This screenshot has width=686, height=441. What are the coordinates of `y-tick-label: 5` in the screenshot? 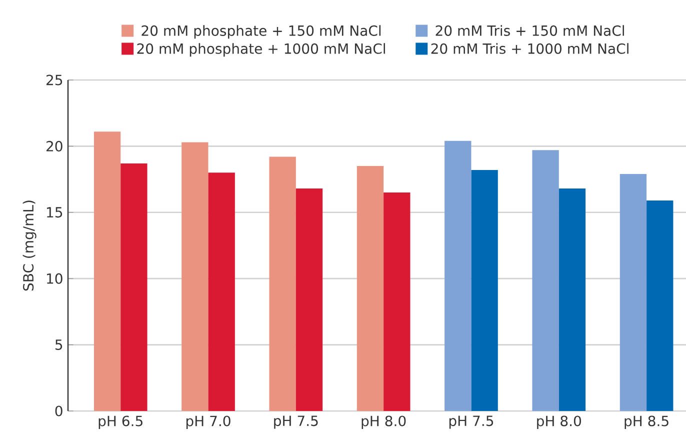 It's located at (58, 345).